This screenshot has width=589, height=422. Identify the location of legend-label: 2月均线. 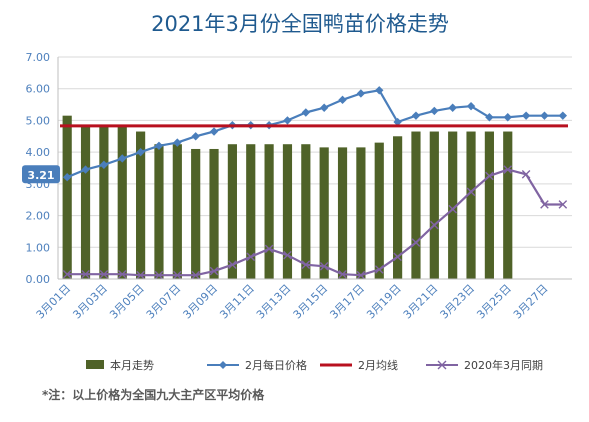
(378, 365).